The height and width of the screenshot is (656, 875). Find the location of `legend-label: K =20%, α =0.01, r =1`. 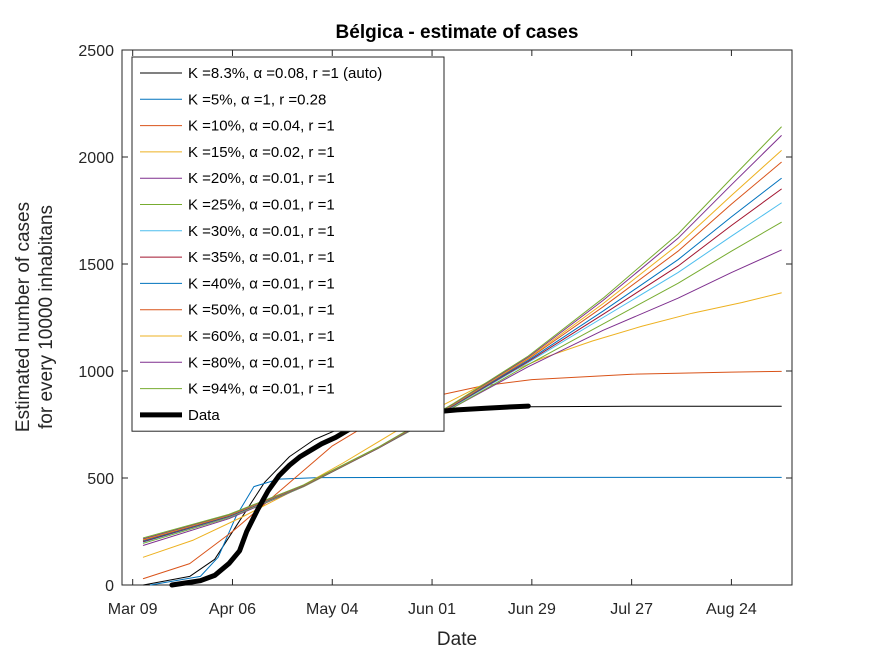

legend-label: K =20%, α =0.01, r =1 is located at coordinates (261, 178).